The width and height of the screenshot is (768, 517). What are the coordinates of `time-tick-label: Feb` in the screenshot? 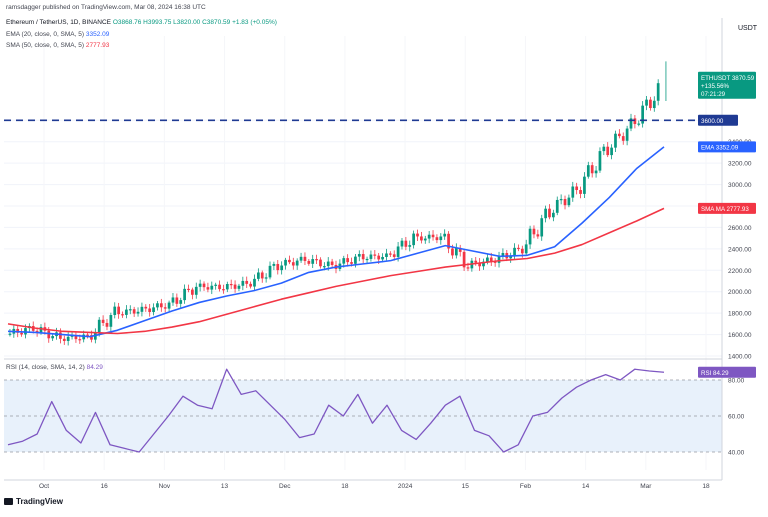 It's located at (526, 486).